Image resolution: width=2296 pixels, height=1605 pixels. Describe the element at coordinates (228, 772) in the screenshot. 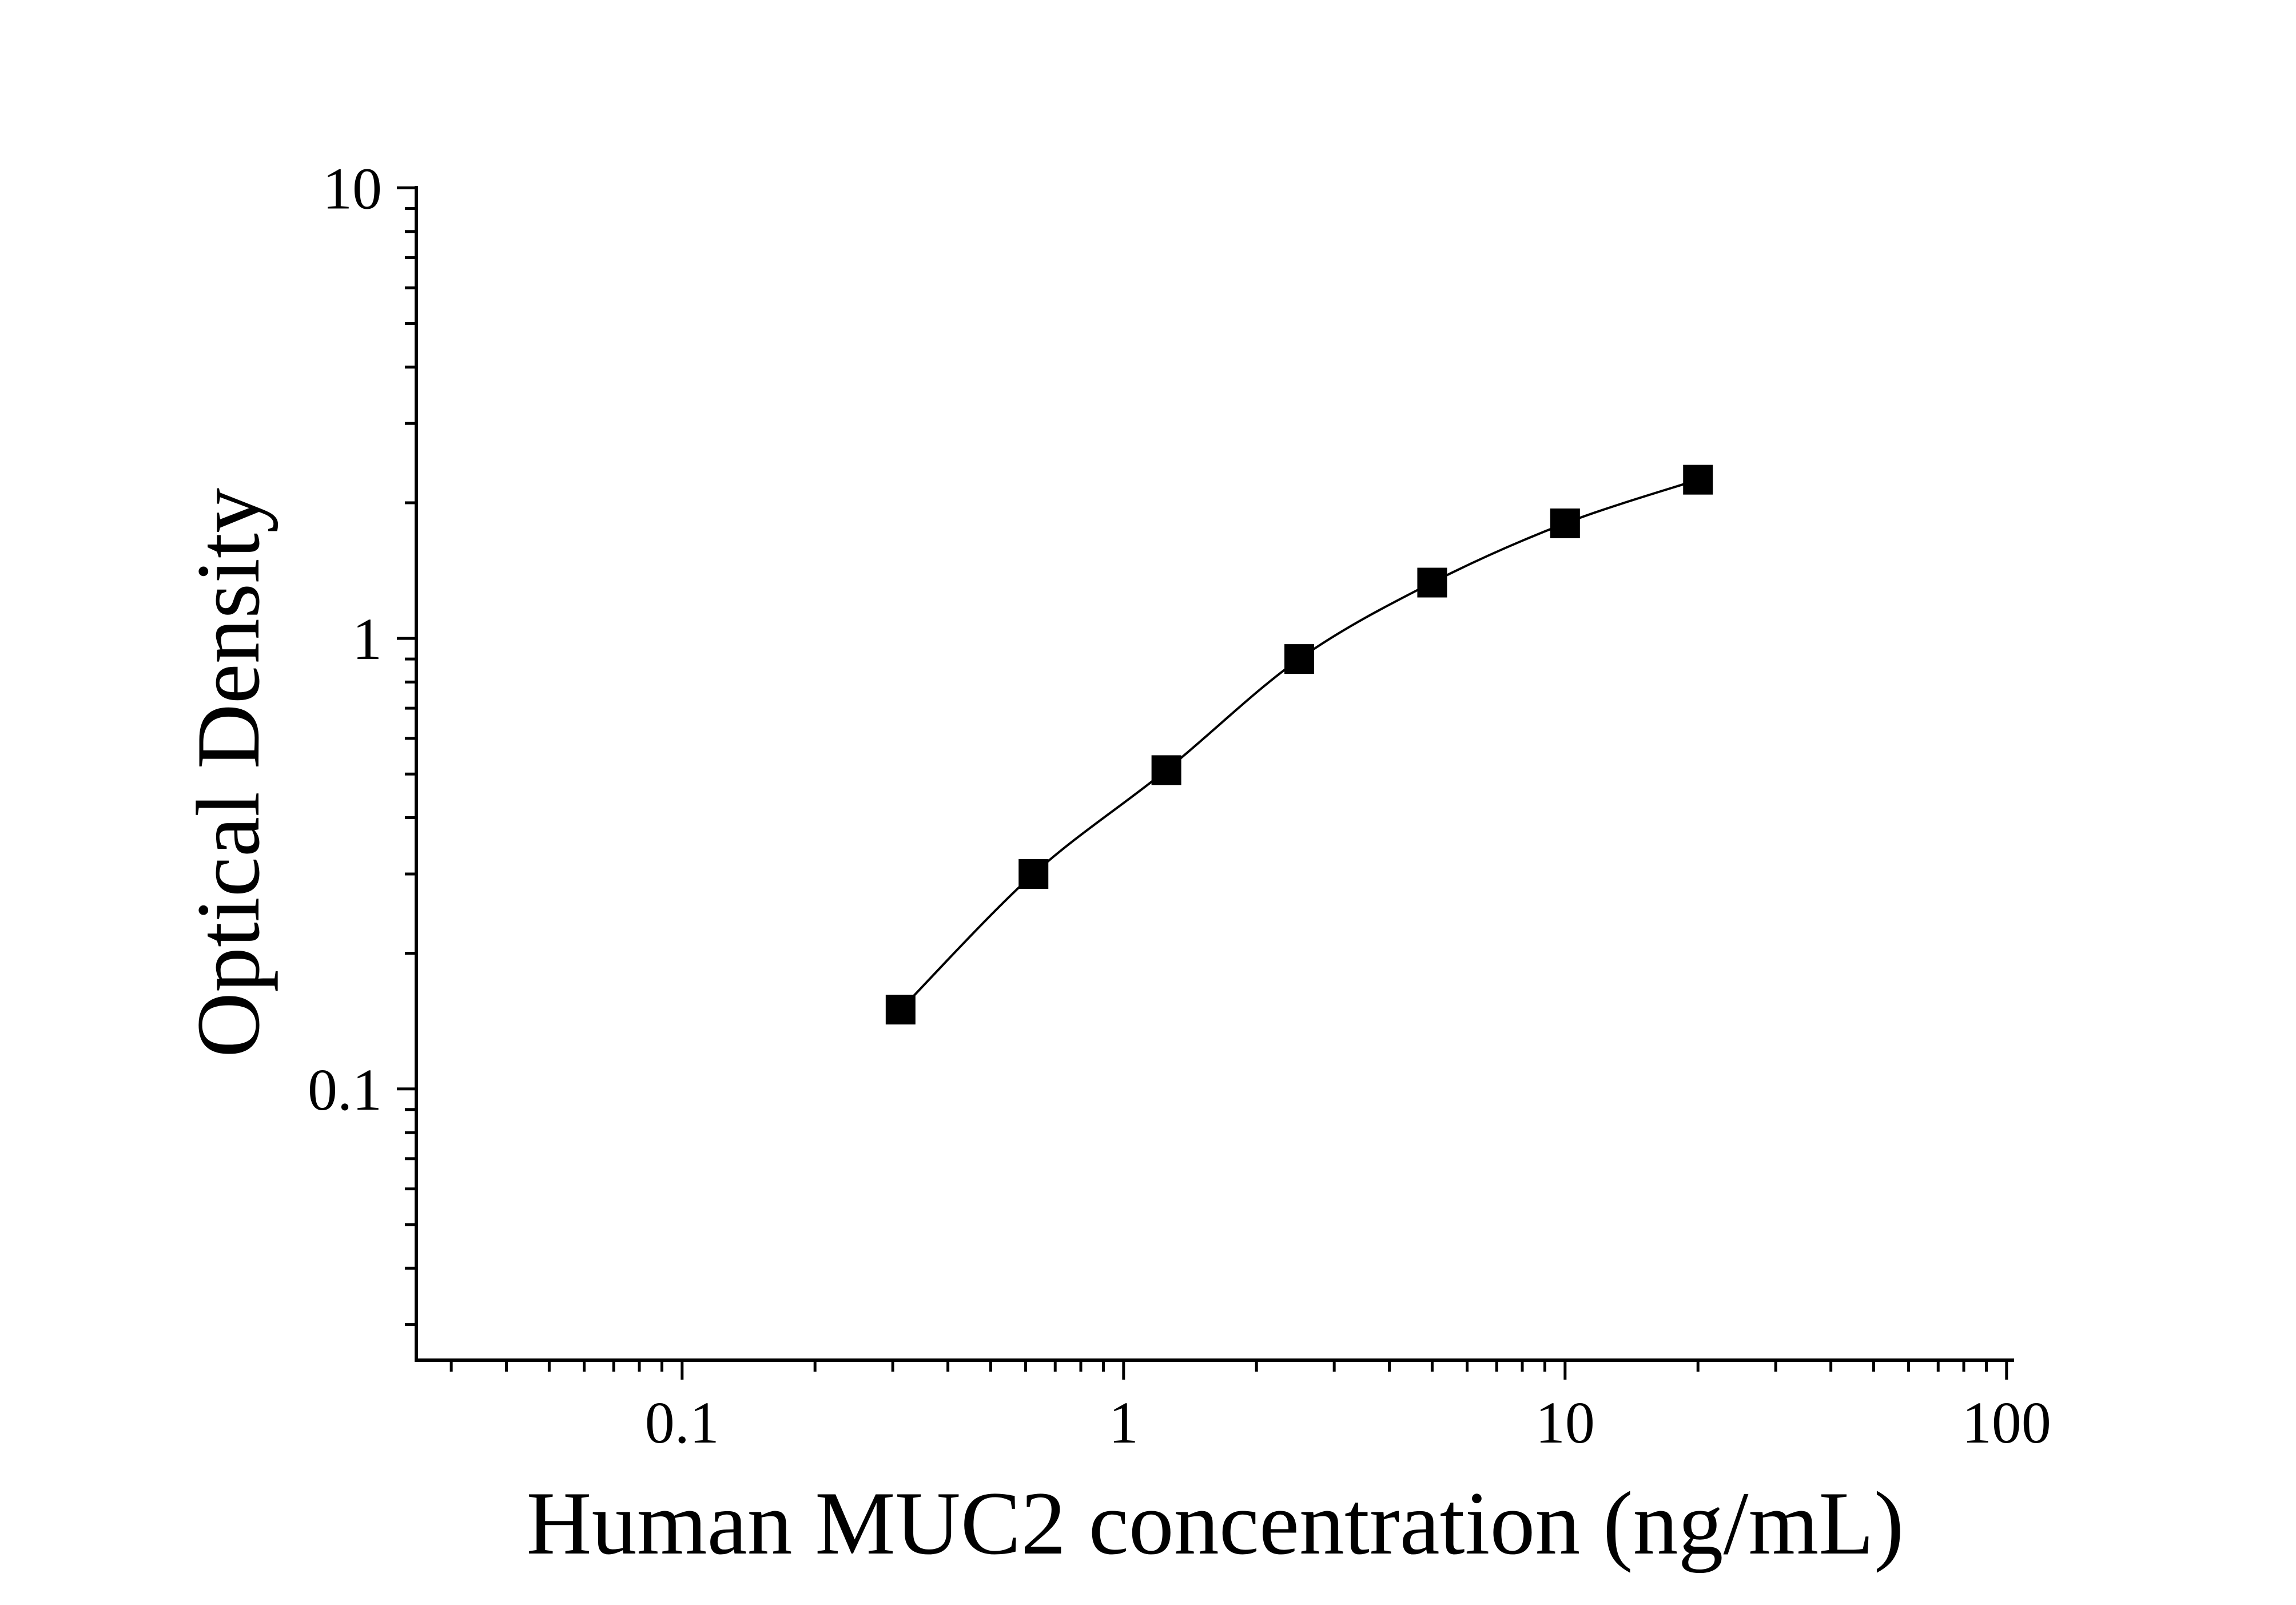

I see `y-axis-title: Optical Density` at that location.